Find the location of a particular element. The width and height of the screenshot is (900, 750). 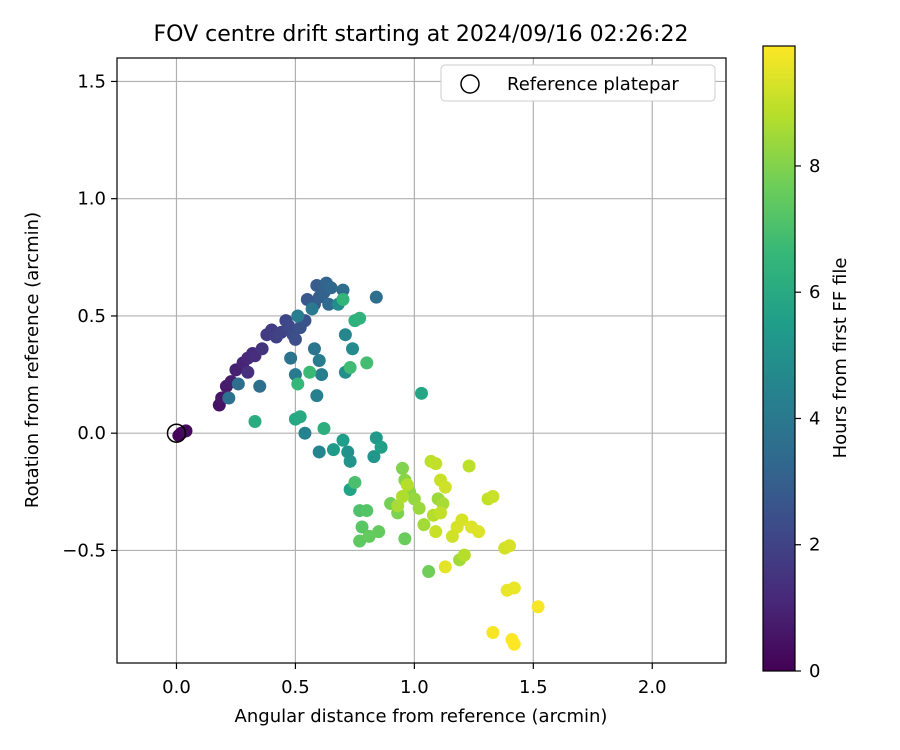

legend-label: Reference platepar is located at coordinates (593, 84).